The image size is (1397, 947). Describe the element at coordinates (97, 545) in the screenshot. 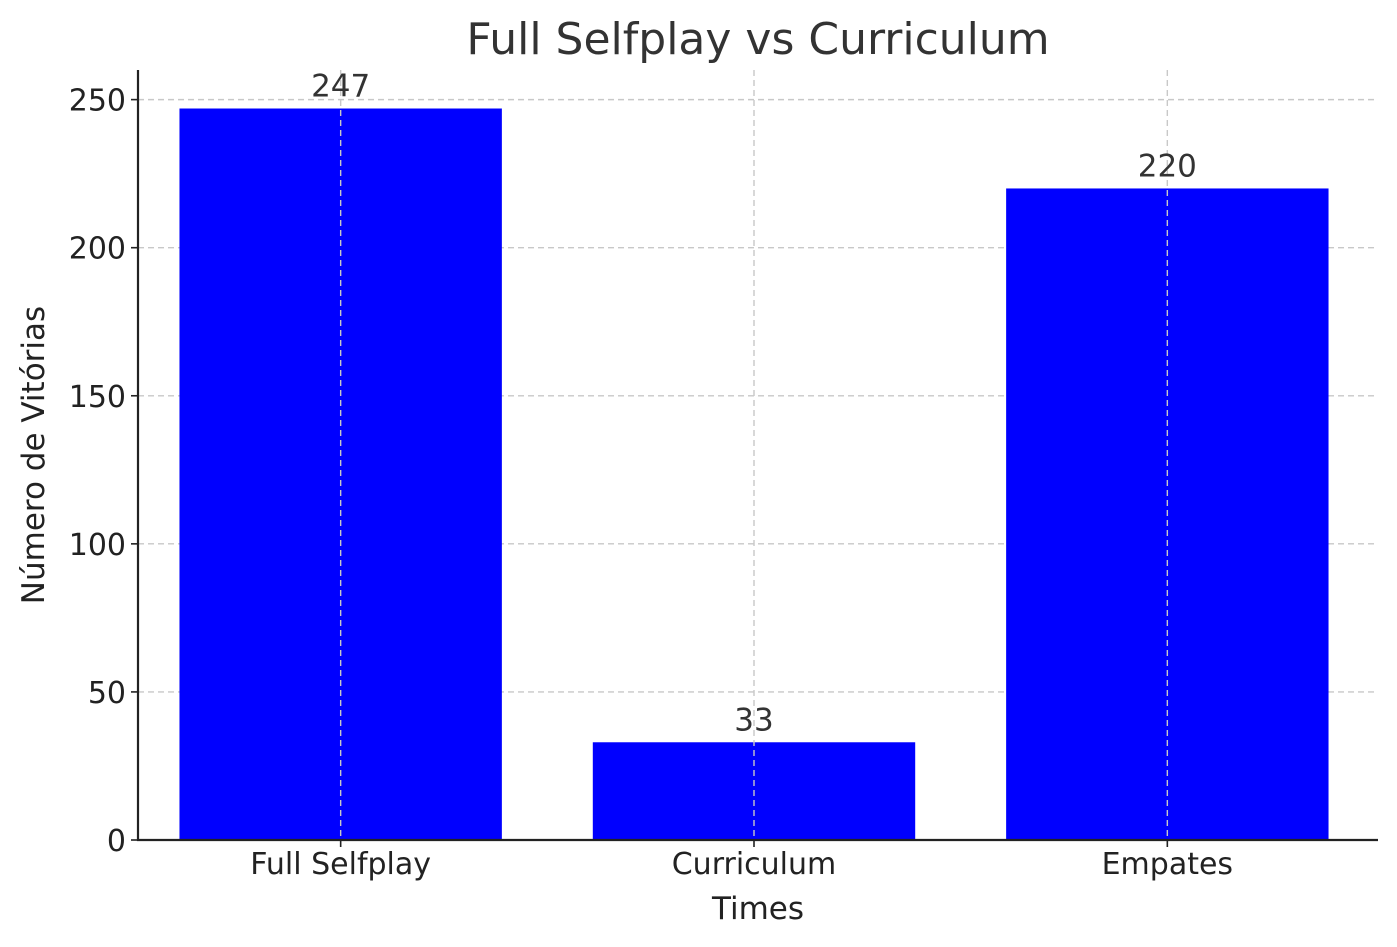

I see `y-tick-label: 100` at that location.